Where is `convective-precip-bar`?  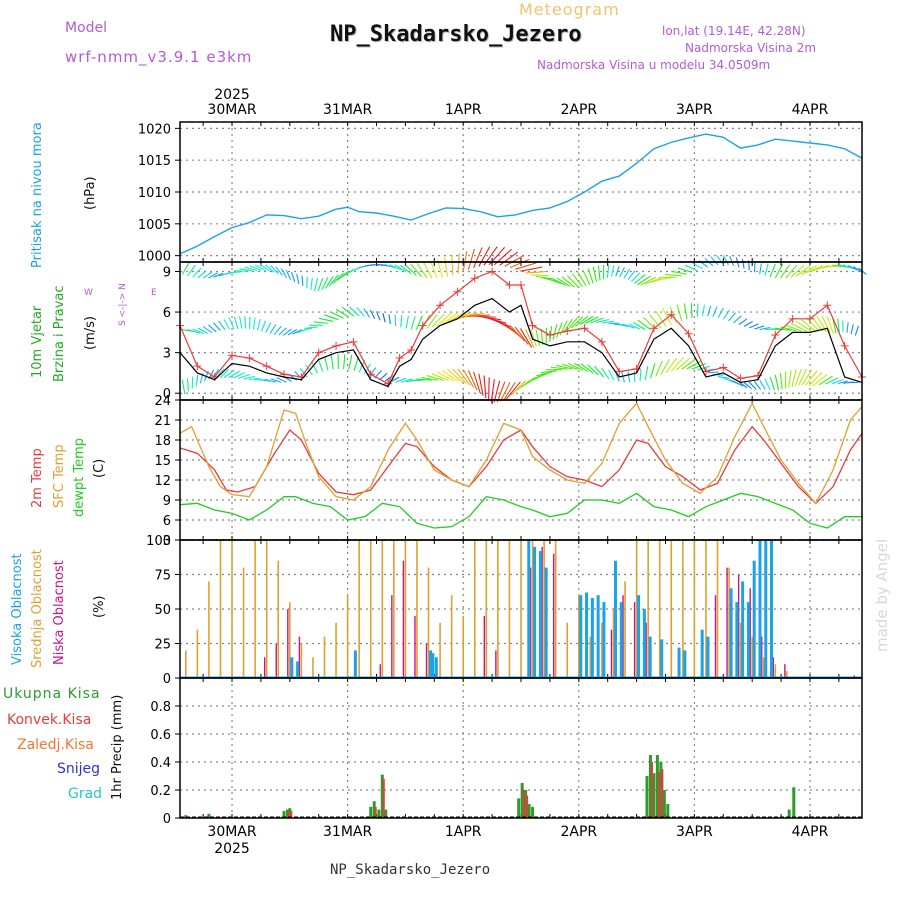 convective-precip-bar is located at coordinates (291, 814).